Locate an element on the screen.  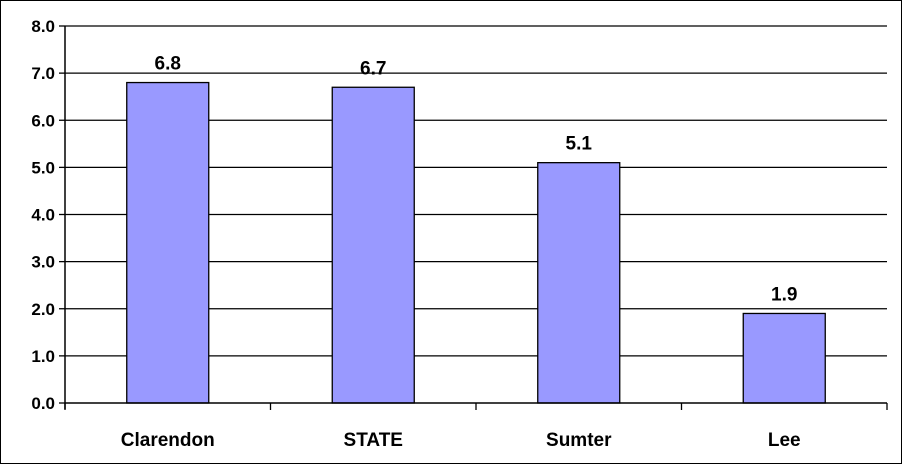
y-tick-label: 1.0 is located at coordinates (43, 356).